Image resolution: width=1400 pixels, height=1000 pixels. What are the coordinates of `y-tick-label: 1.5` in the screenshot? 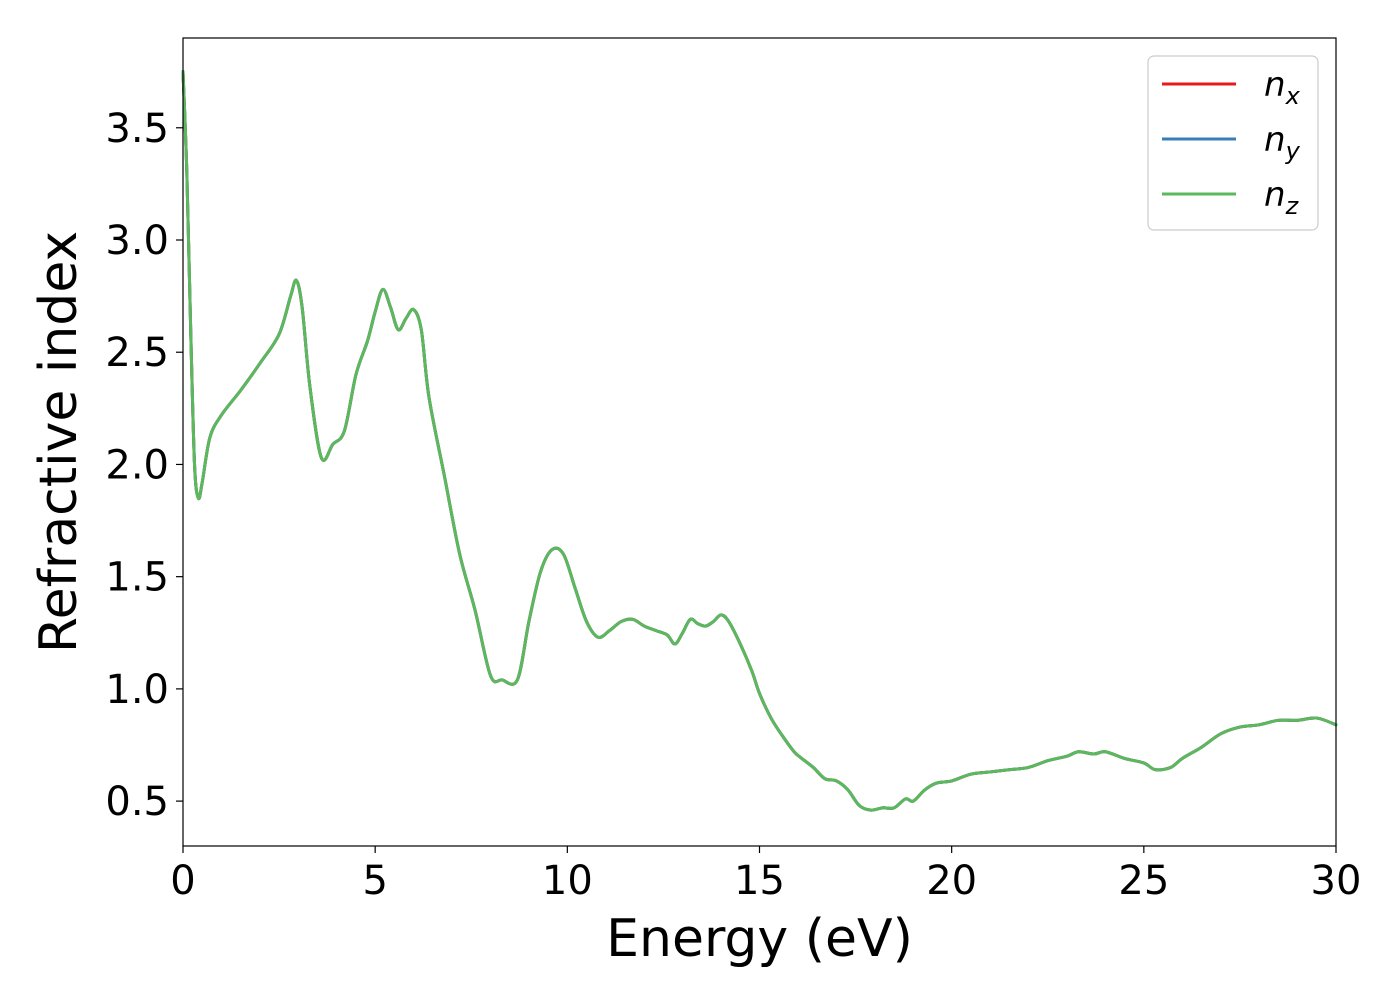 It's located at (137, 578).